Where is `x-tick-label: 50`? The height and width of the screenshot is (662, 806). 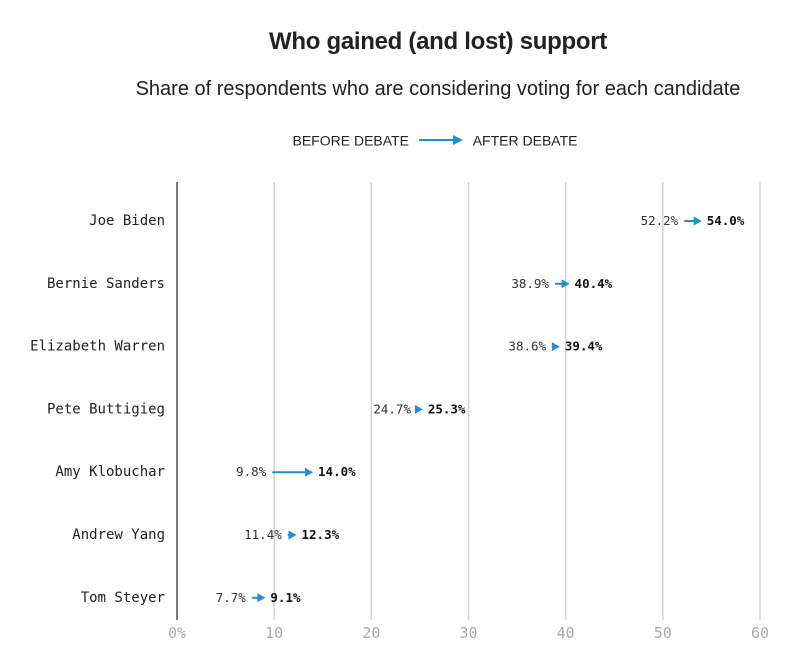 x-tick-label: 50 is located at coordinates (663, 633).